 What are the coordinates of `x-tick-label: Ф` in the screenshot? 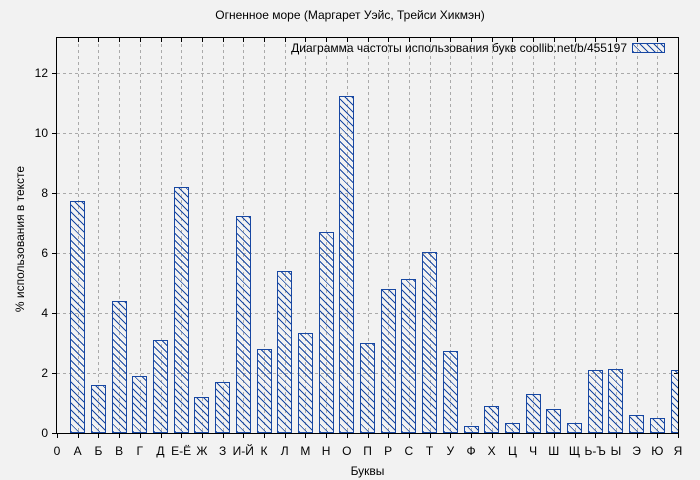 It's located at (471, 451).